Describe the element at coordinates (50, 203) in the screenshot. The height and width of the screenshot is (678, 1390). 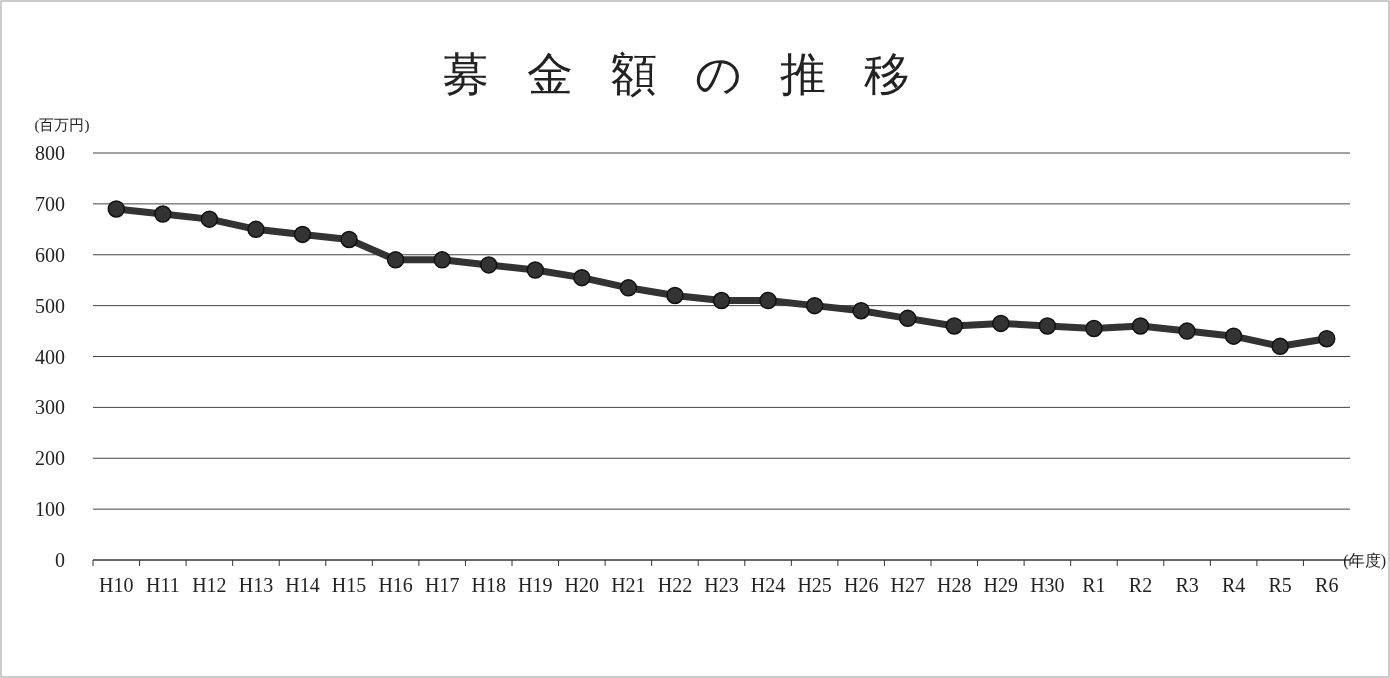
I see `y-tick-label: 700` at that location.